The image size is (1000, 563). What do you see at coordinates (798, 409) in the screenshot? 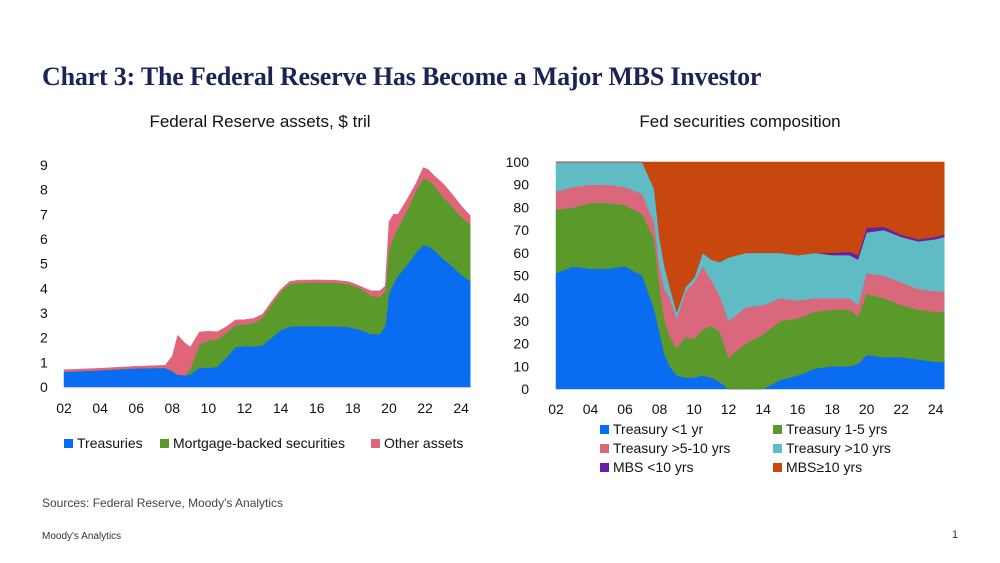
I see `right-x-tick-label: 16` at bounding box center [798, 409].